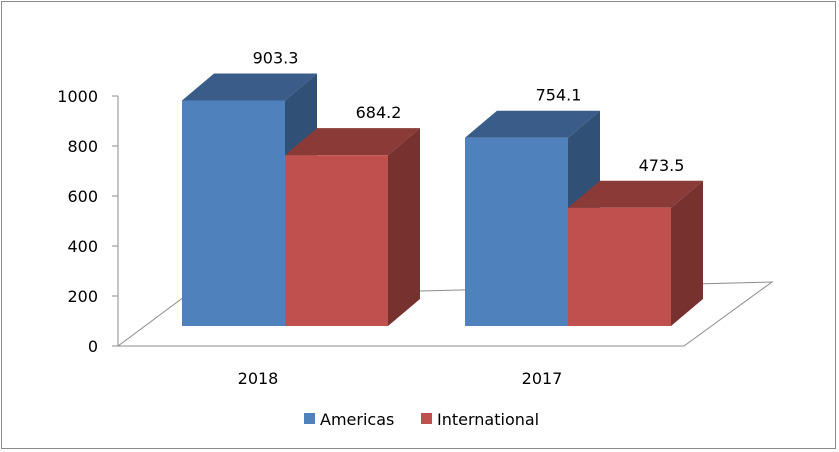 The width and height of the screenshot is (839, 452). Describe the element at coordinates (93, 346) in the screenshot. I see `y-tick-label: 0` at that location.